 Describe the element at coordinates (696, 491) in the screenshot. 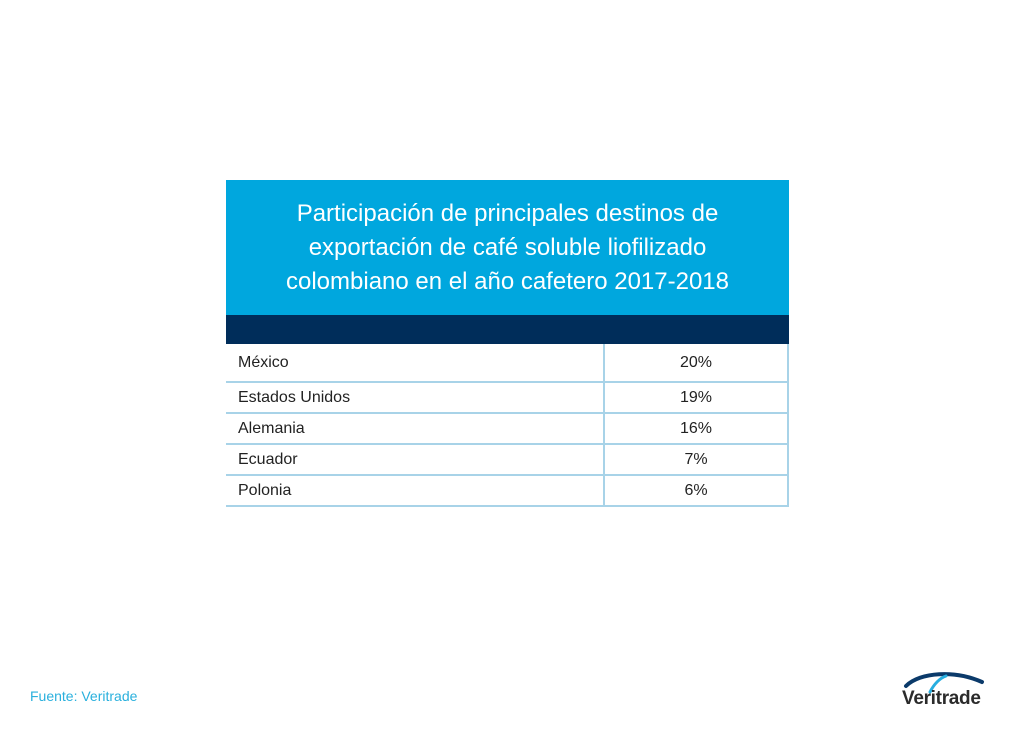

I see `value-cell: 6%` at that location.